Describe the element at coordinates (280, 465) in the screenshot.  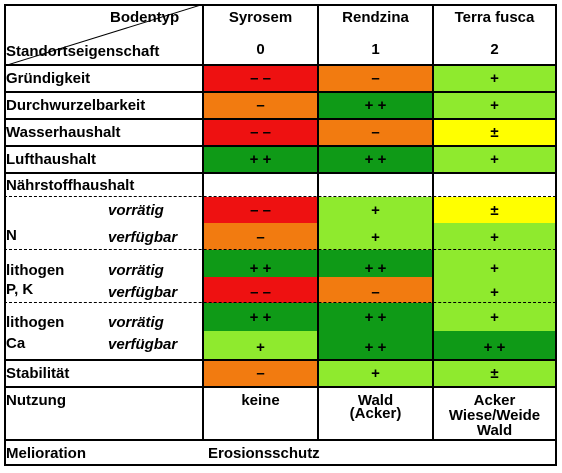
I see `frame-bottom` at that location.